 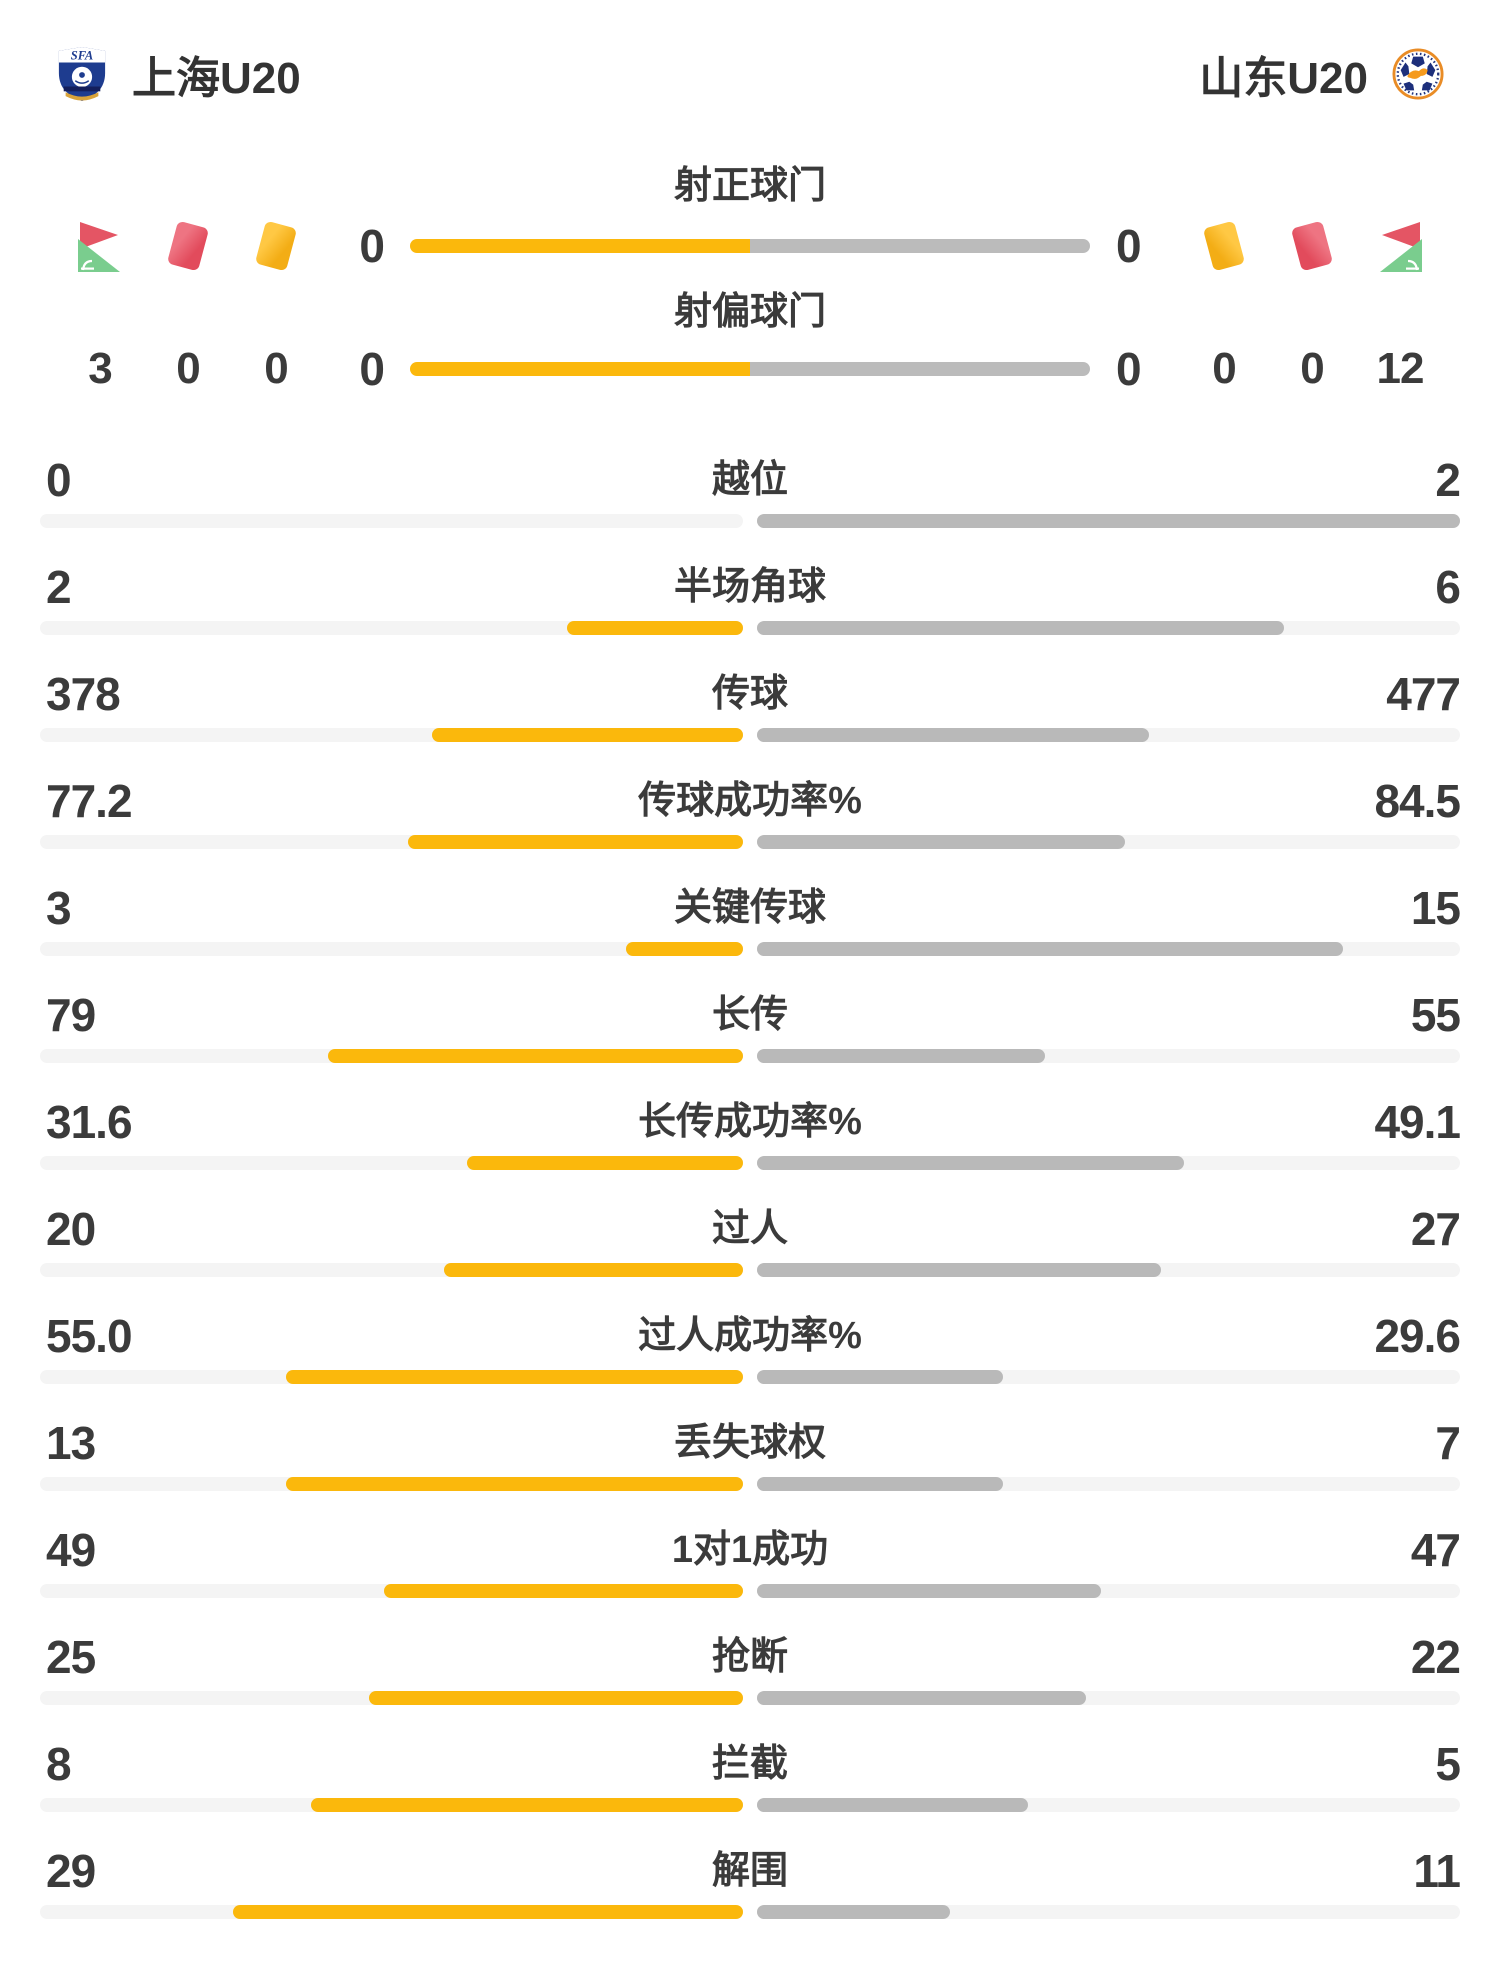 I want to click on stat-label: 拦截, so click(x=749, y=1764).